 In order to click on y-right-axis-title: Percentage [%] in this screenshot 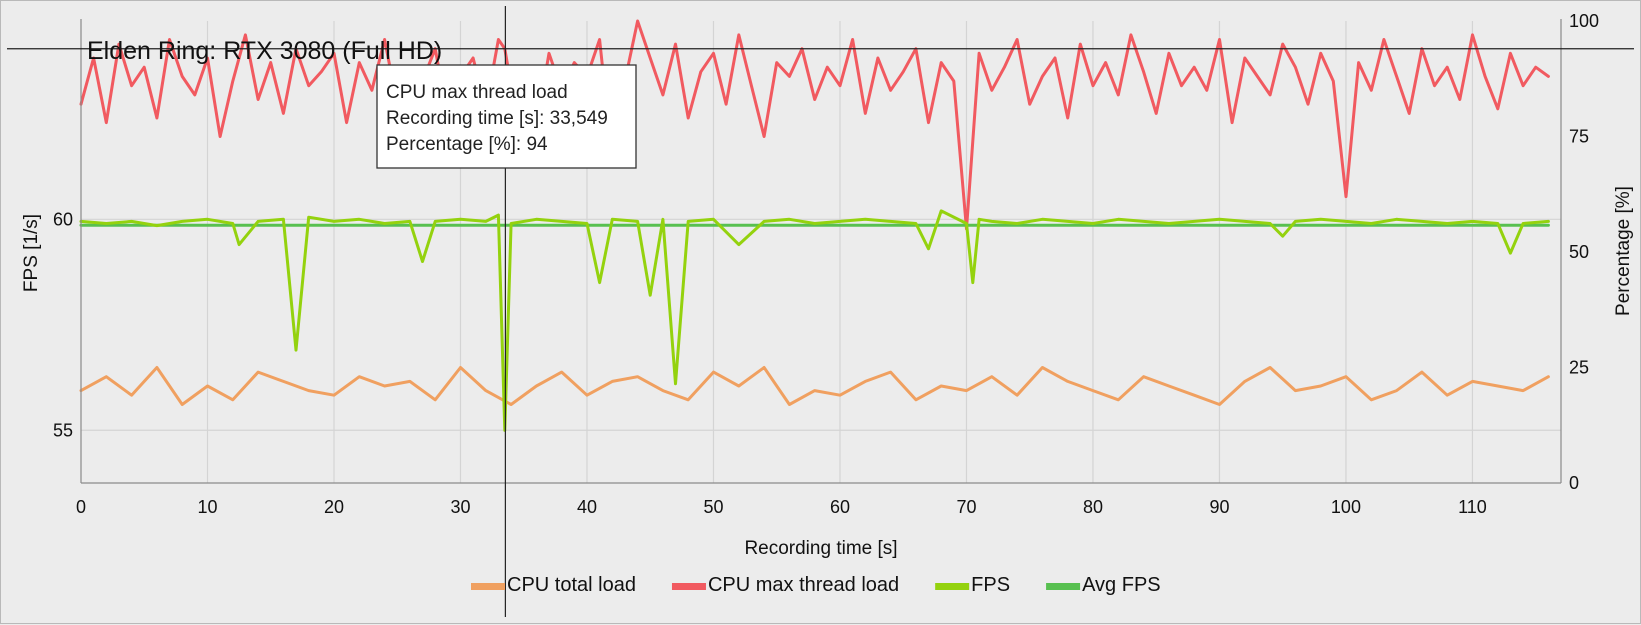, I will do `click(1623, 251)`.